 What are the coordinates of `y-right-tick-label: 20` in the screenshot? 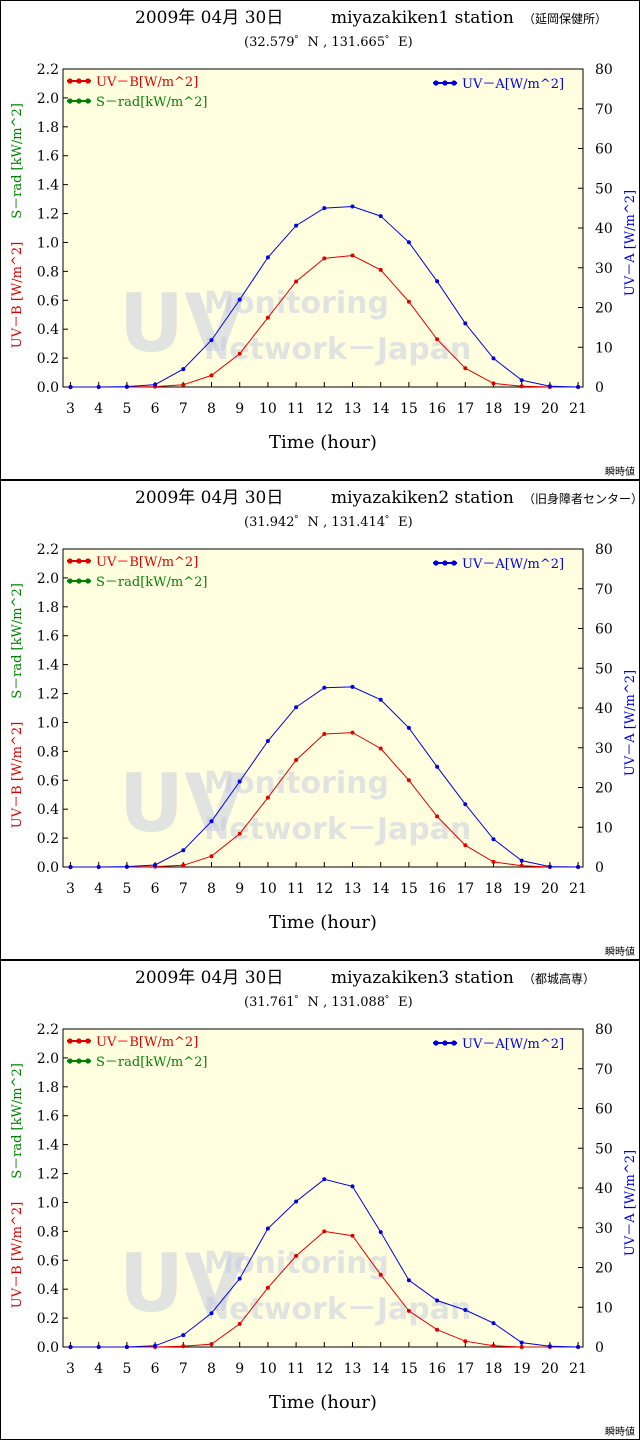 It's located at (604, 1269).